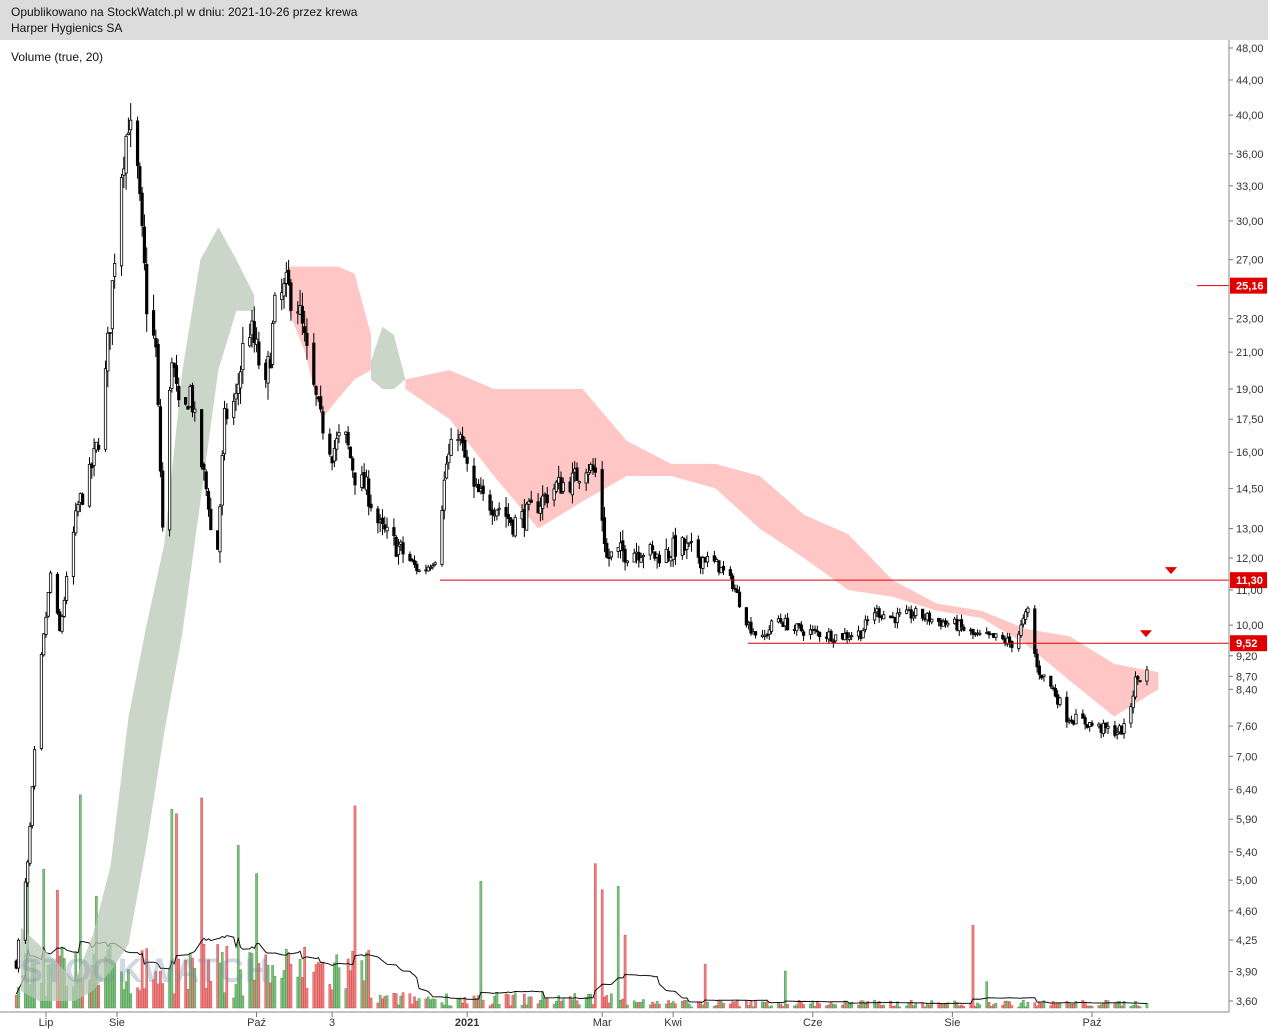 This screenshot has height=1029, width=1268. I want to click on level-label: 9,52, so click(1246, 644).